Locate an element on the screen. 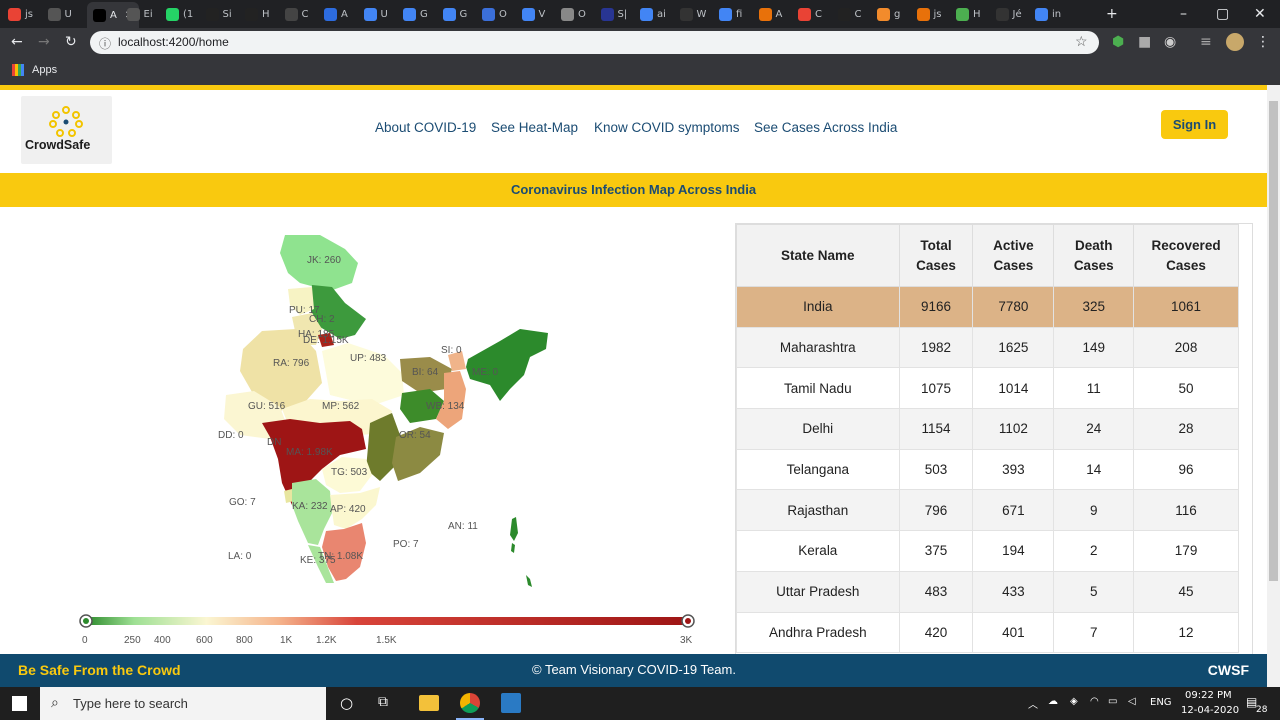 The height and width of the screenshot is (720, 1280). minimize-icon: – is located at coordinates (1183, 14).